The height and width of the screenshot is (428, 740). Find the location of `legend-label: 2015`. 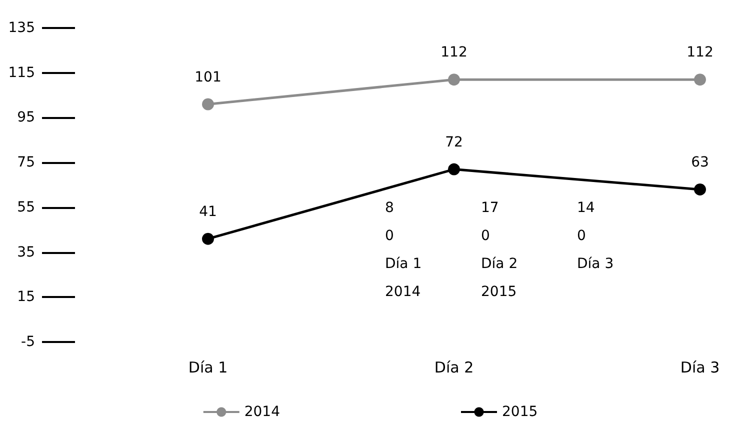

legend-label: 2015 is located at coordinates (520, 412).